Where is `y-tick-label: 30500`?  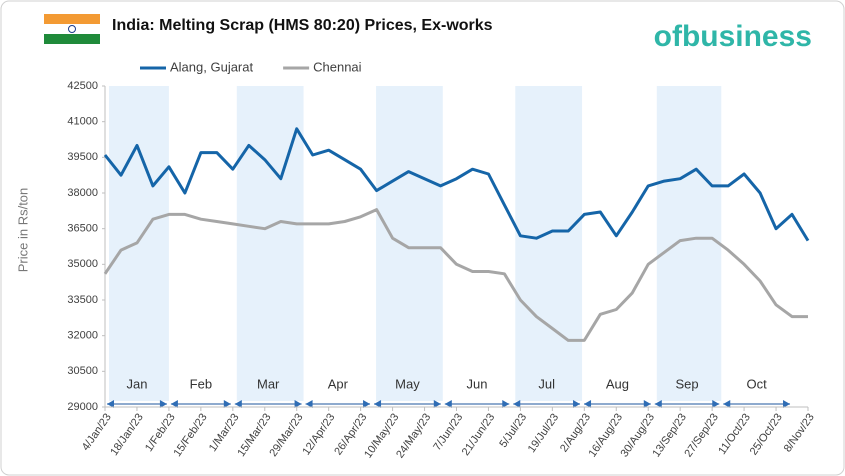 y-tick-label: 30500 is located at coordinates (82, 371).